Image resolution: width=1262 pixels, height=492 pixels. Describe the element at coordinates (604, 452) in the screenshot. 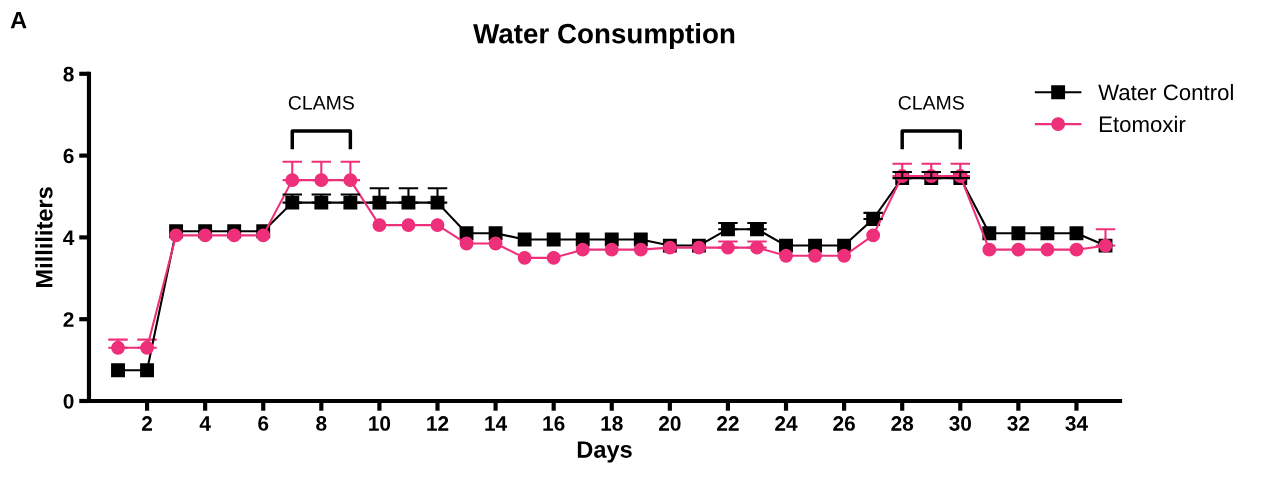

I see `x-axis-title: Days` at that location.